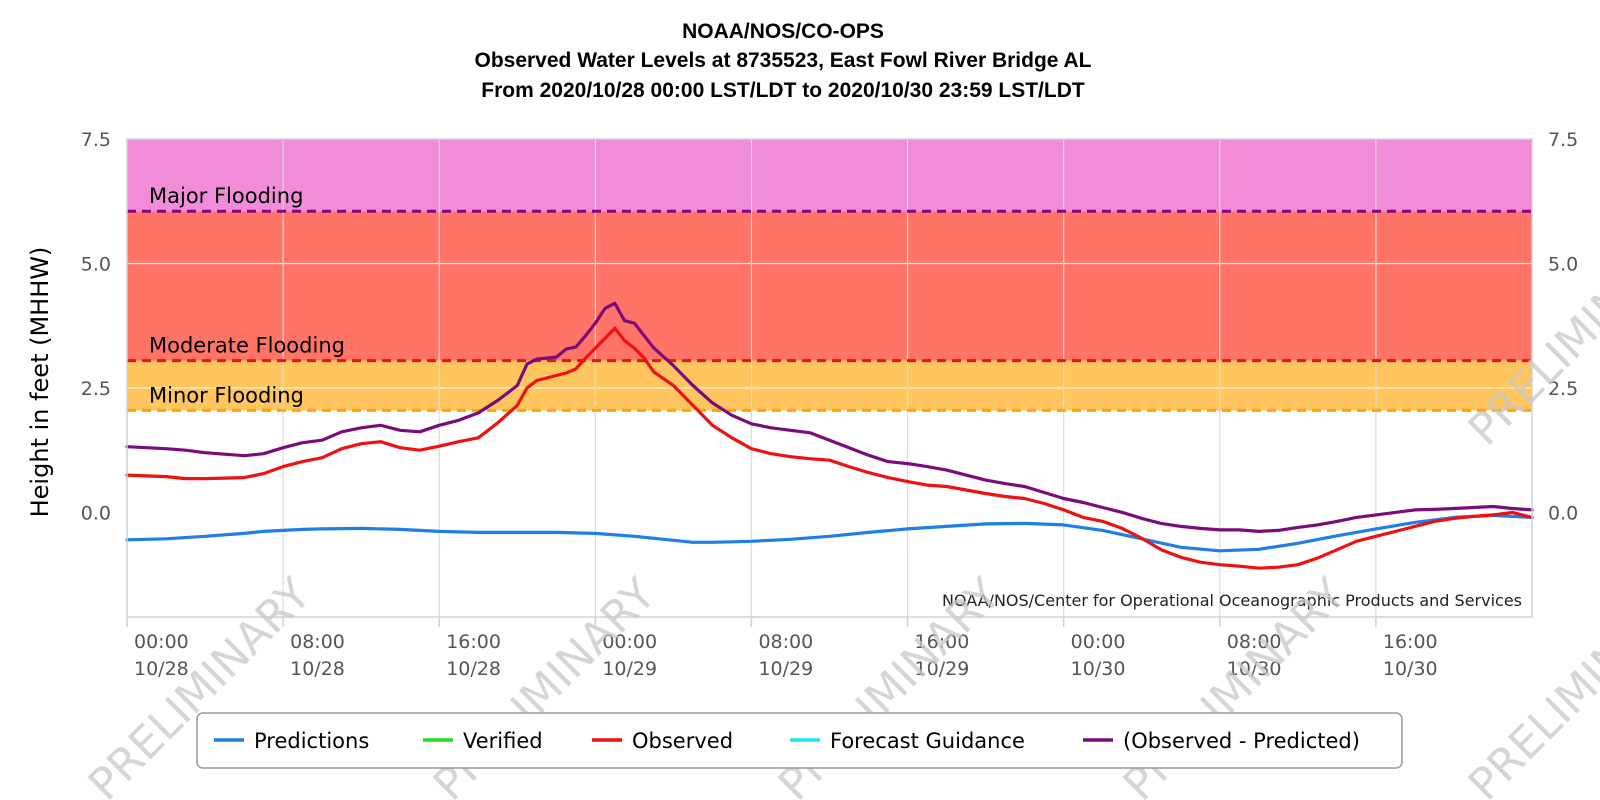 Image resolution: width=1600 pixels, height=800 pixels. What do you see at coordinates (96, 264) in the screenshot?
I see `y-tick-label-left: 5.0` at bounding box center [96, 264].